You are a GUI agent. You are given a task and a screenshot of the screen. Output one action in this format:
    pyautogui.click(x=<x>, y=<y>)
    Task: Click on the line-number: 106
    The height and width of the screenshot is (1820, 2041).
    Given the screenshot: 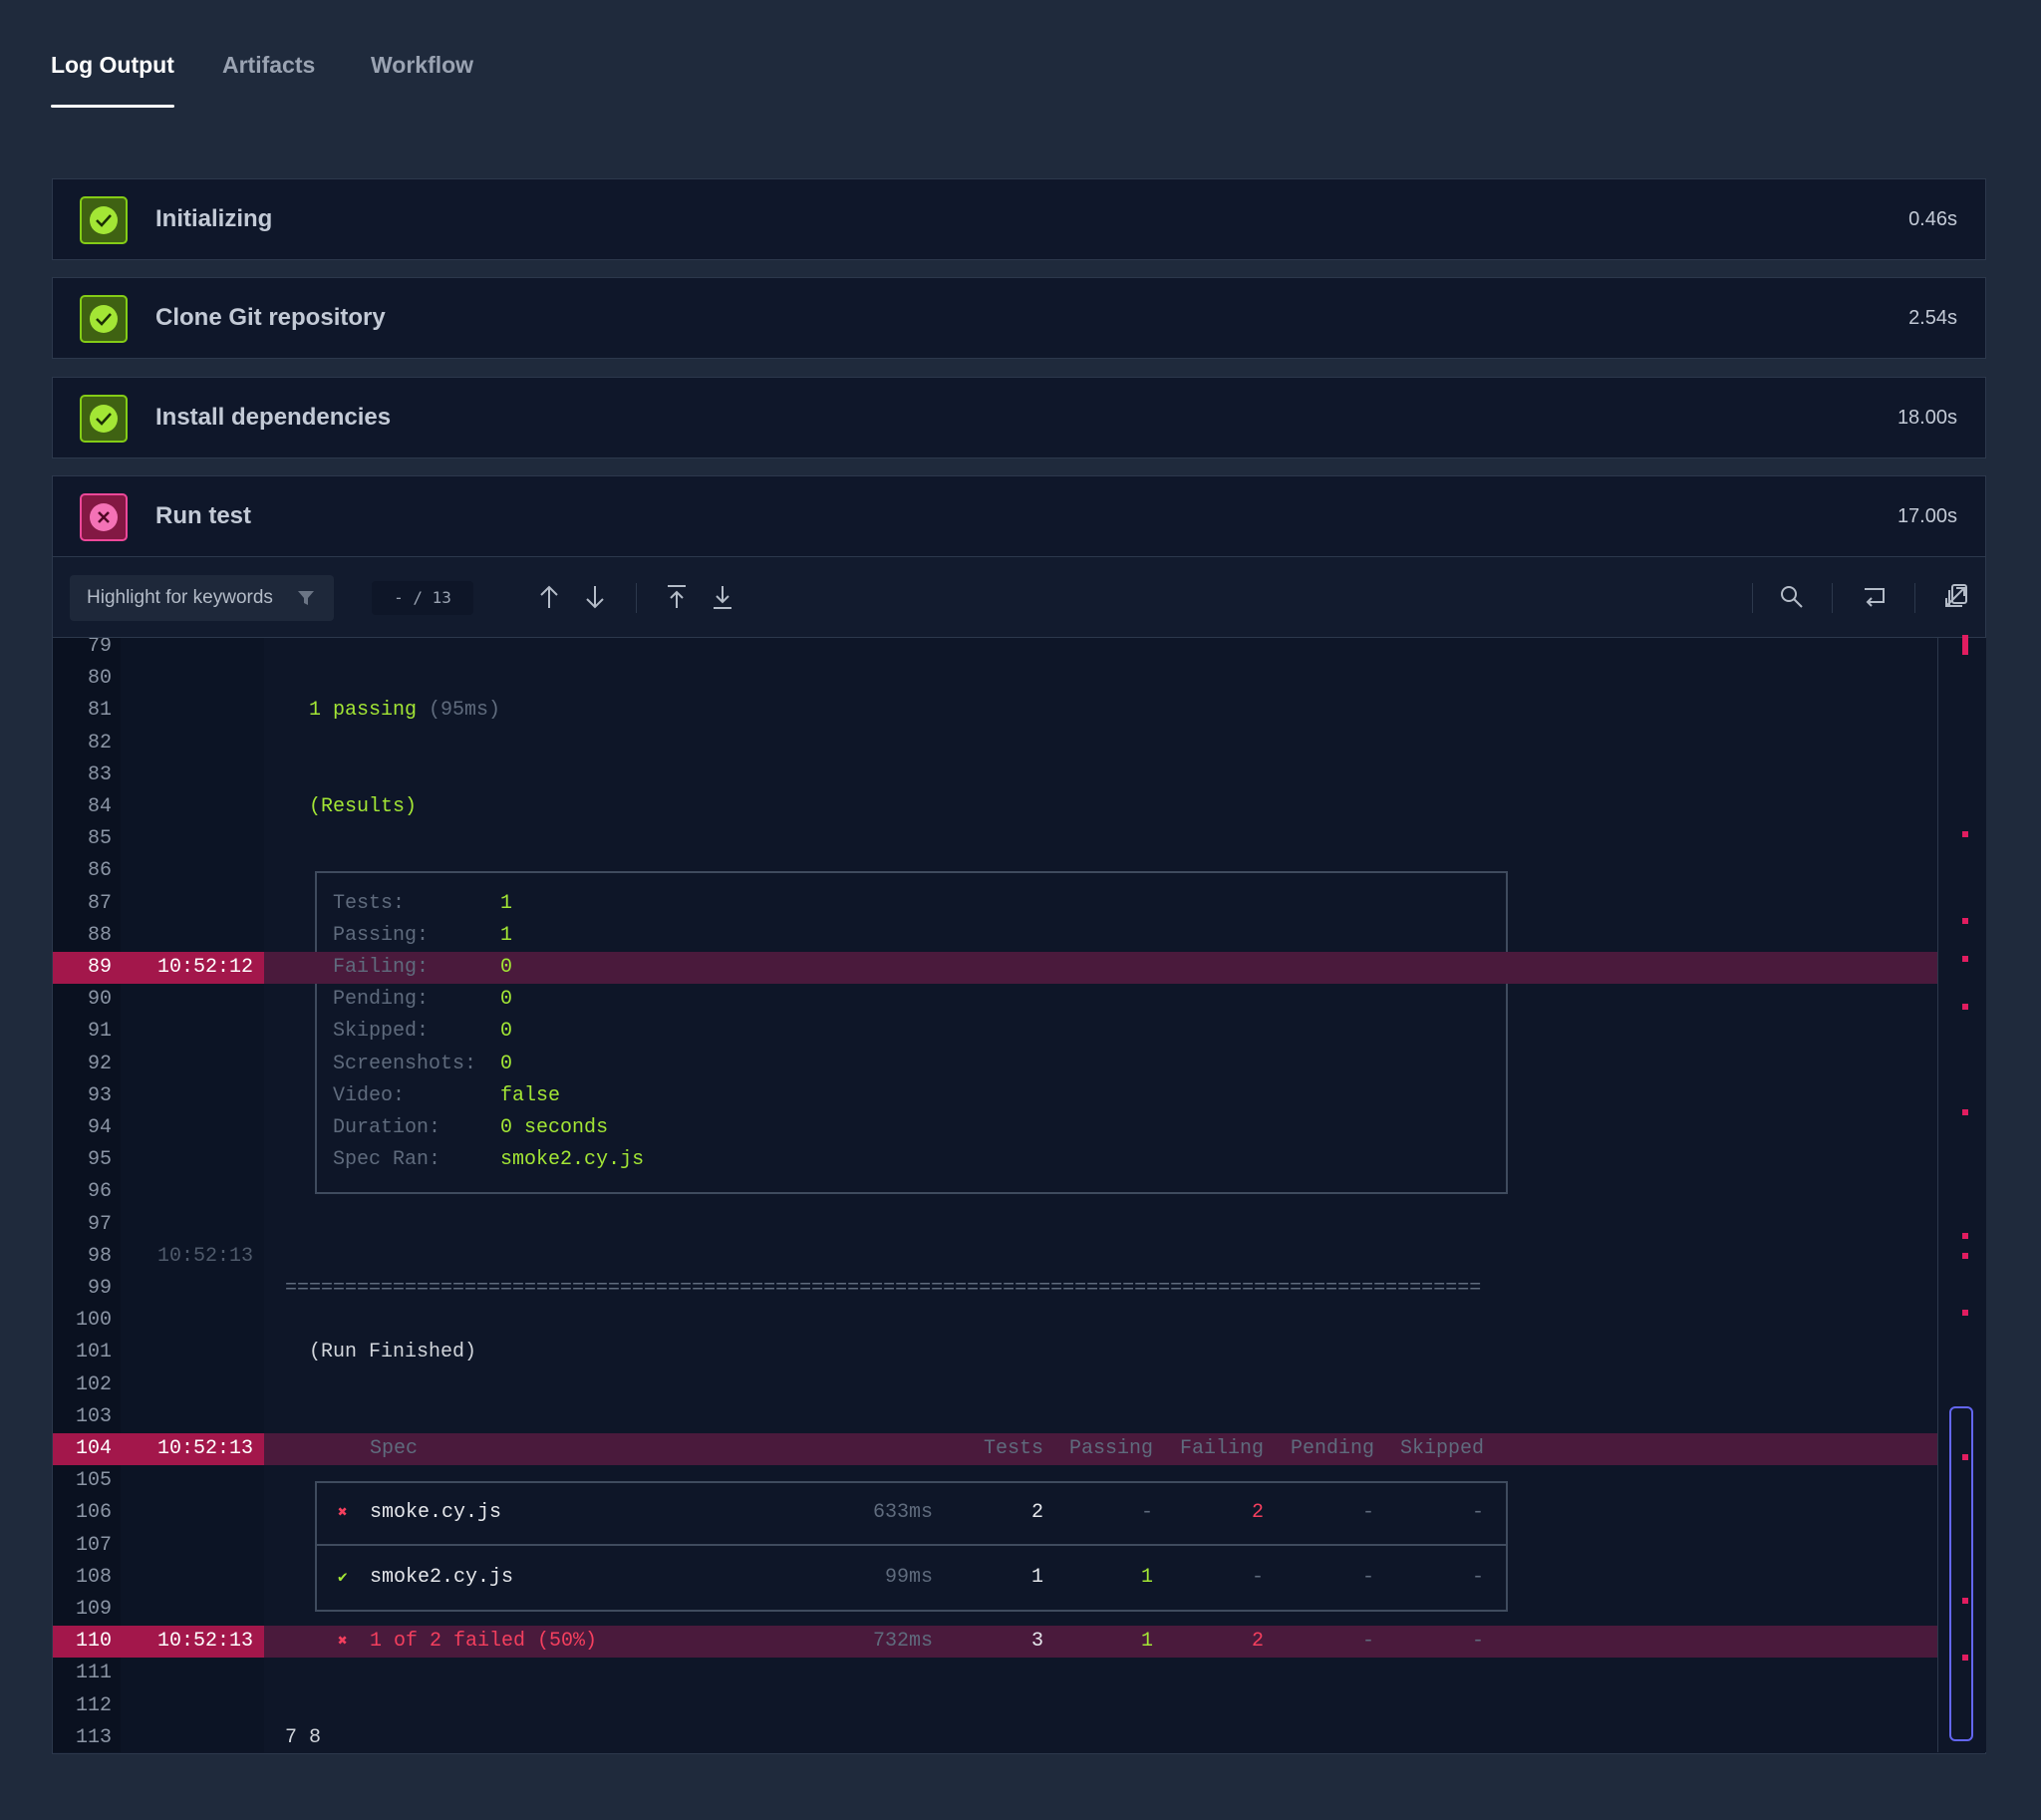 What is the action you would take?
    pyautogui.click(x=93, y=1513)
    